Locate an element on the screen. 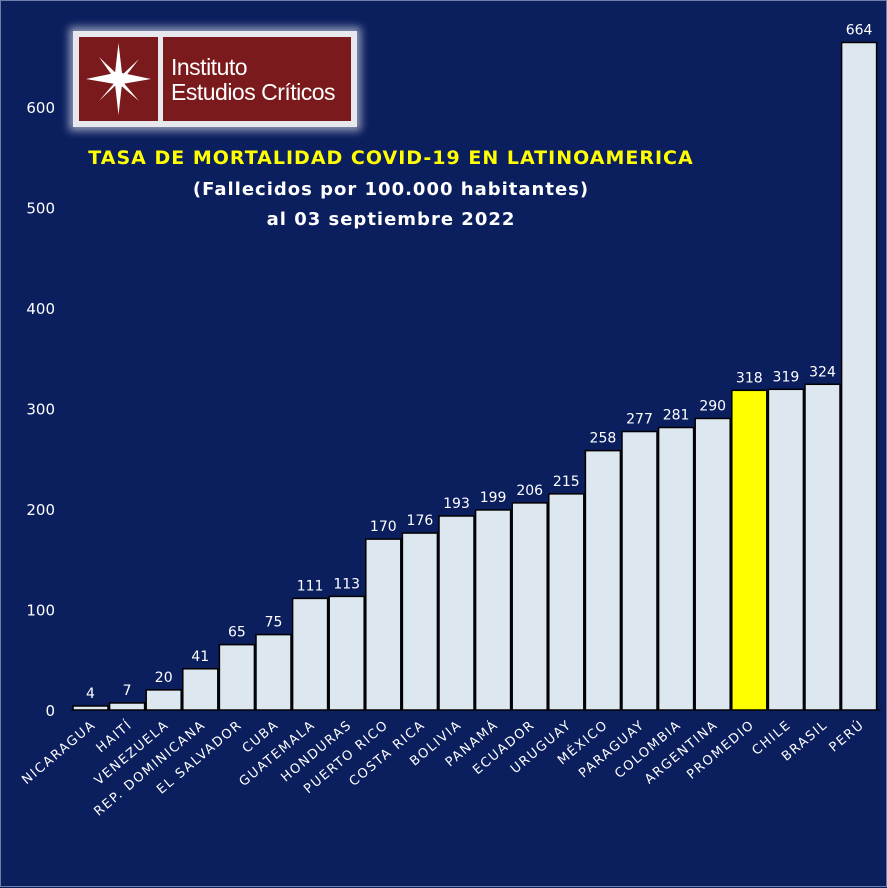 The image size is (887, 888). bar-value-label: 20 is located at coordinates (164, 678).